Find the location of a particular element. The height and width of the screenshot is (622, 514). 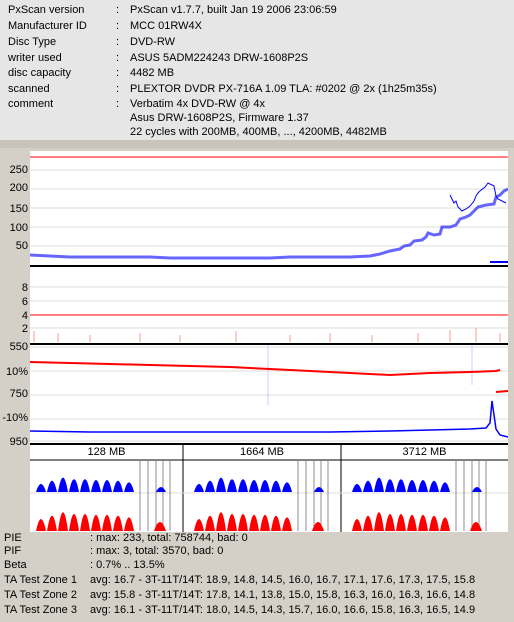

beta-trace is located at coordinates (265, 369).